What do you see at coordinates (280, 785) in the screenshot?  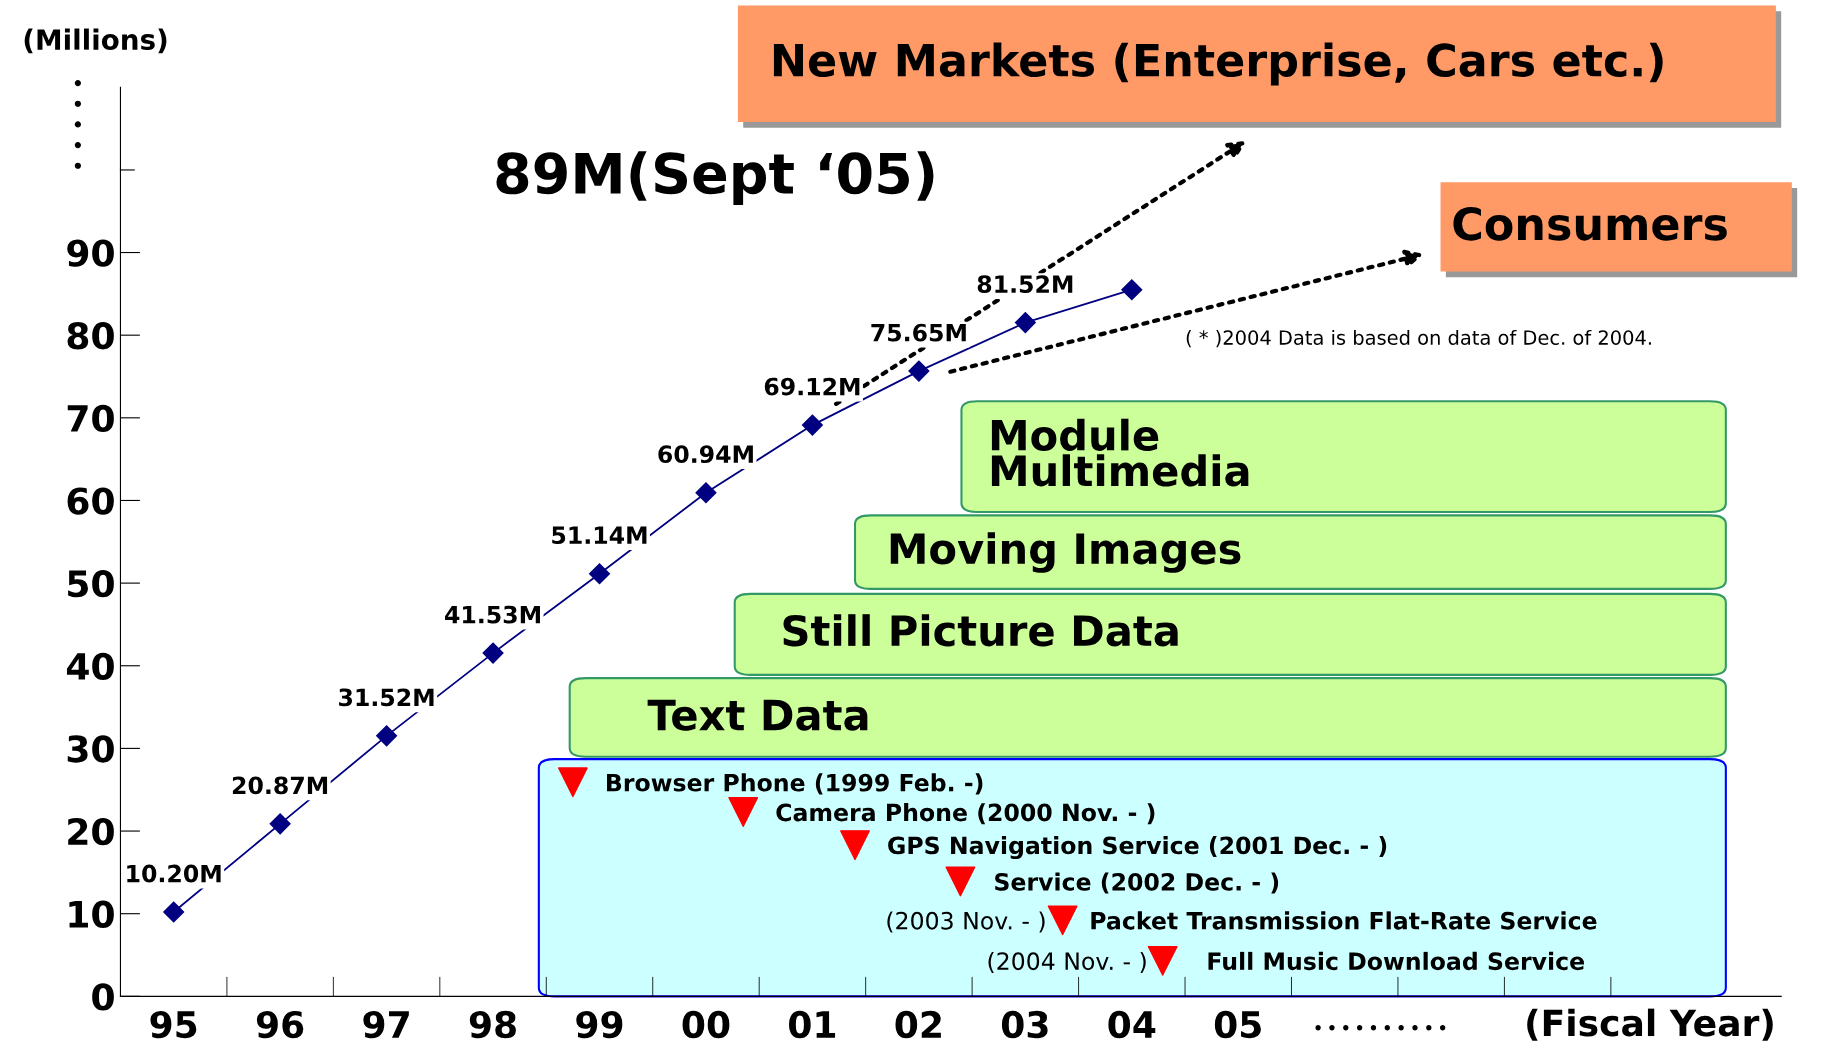 I see `data-label: 20.87M` at bounding box center [280, 785].